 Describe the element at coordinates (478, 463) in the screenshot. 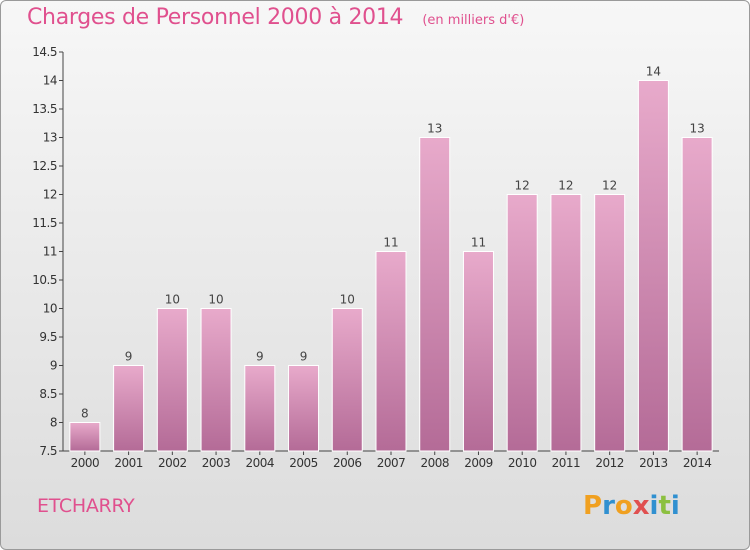

I see `x-tick-label: 2009` at that location.